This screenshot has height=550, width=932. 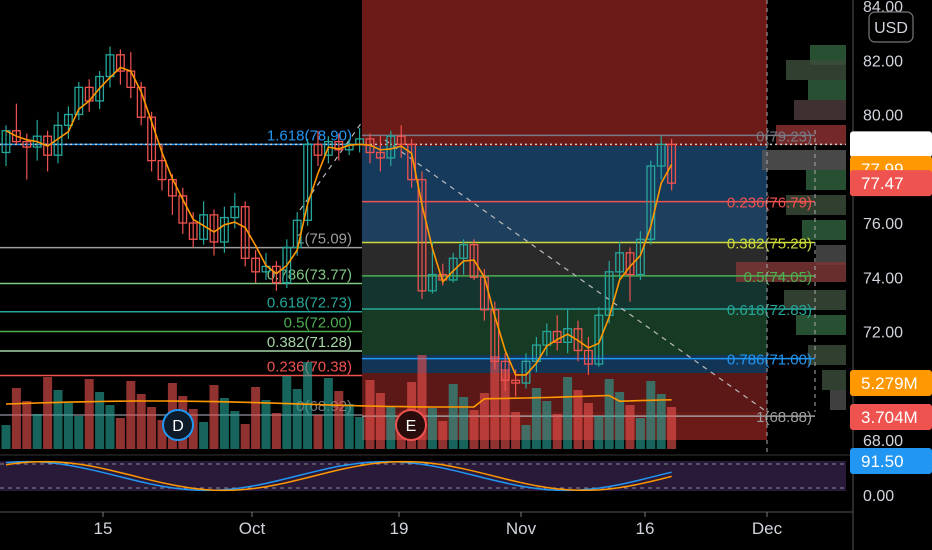 I want to click on price-tick-label: 76.00, so click(x=883, y=224).